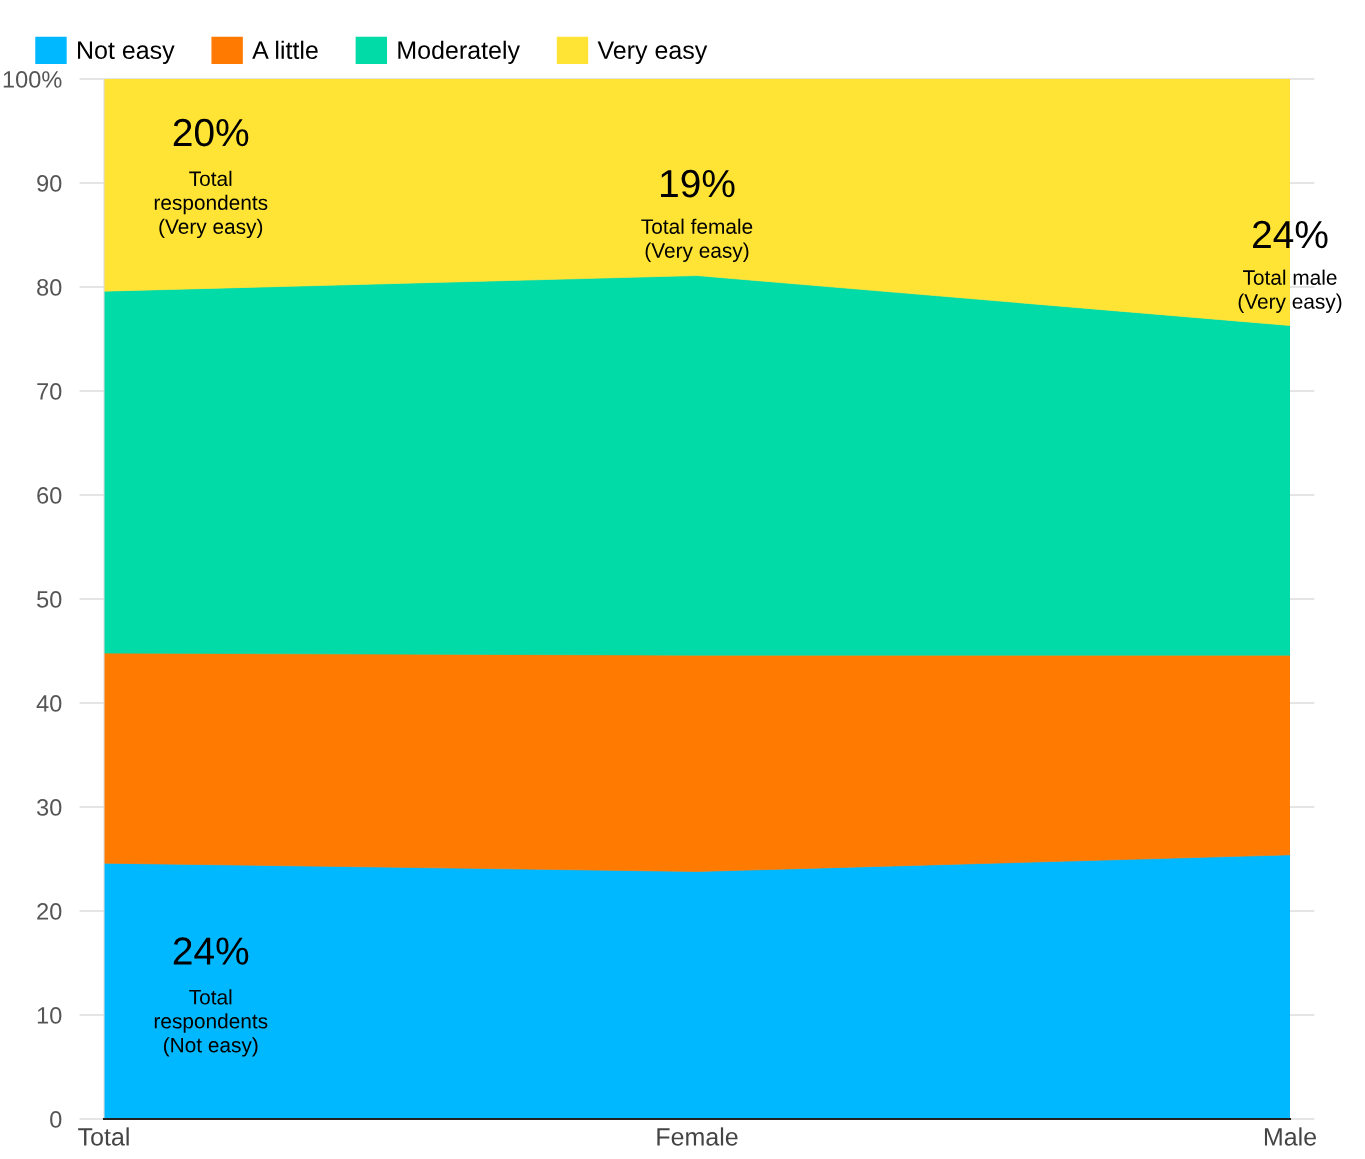  Describe the element at coordinates (49, 911) in the screenshot. I see `y-tick-label: 20` at that location.